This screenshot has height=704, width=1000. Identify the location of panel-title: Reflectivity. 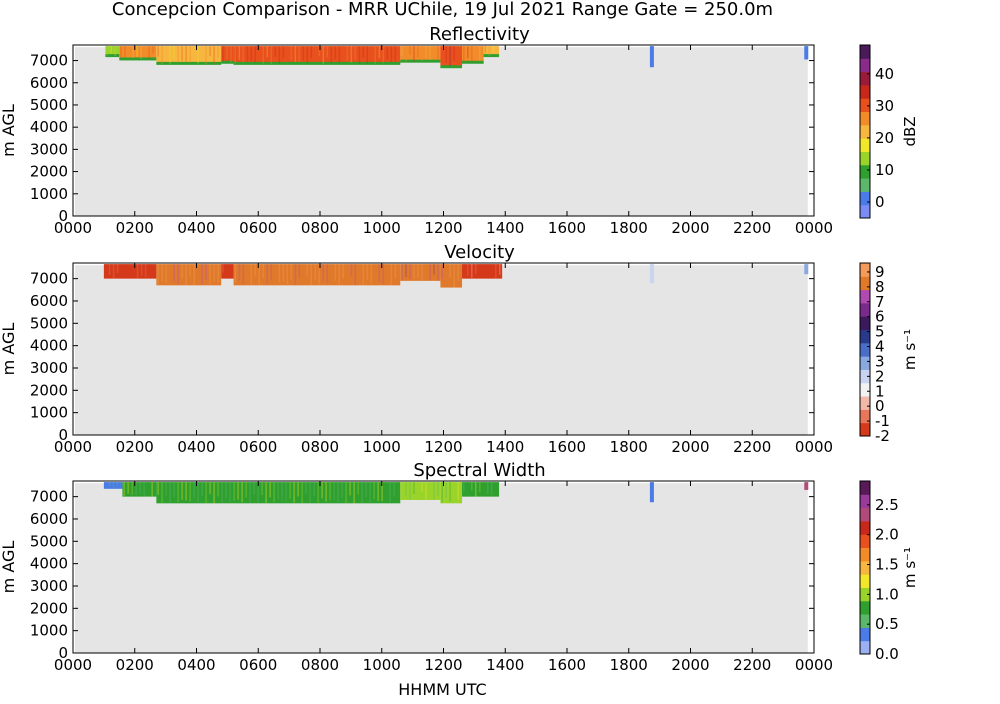
(479, 34).